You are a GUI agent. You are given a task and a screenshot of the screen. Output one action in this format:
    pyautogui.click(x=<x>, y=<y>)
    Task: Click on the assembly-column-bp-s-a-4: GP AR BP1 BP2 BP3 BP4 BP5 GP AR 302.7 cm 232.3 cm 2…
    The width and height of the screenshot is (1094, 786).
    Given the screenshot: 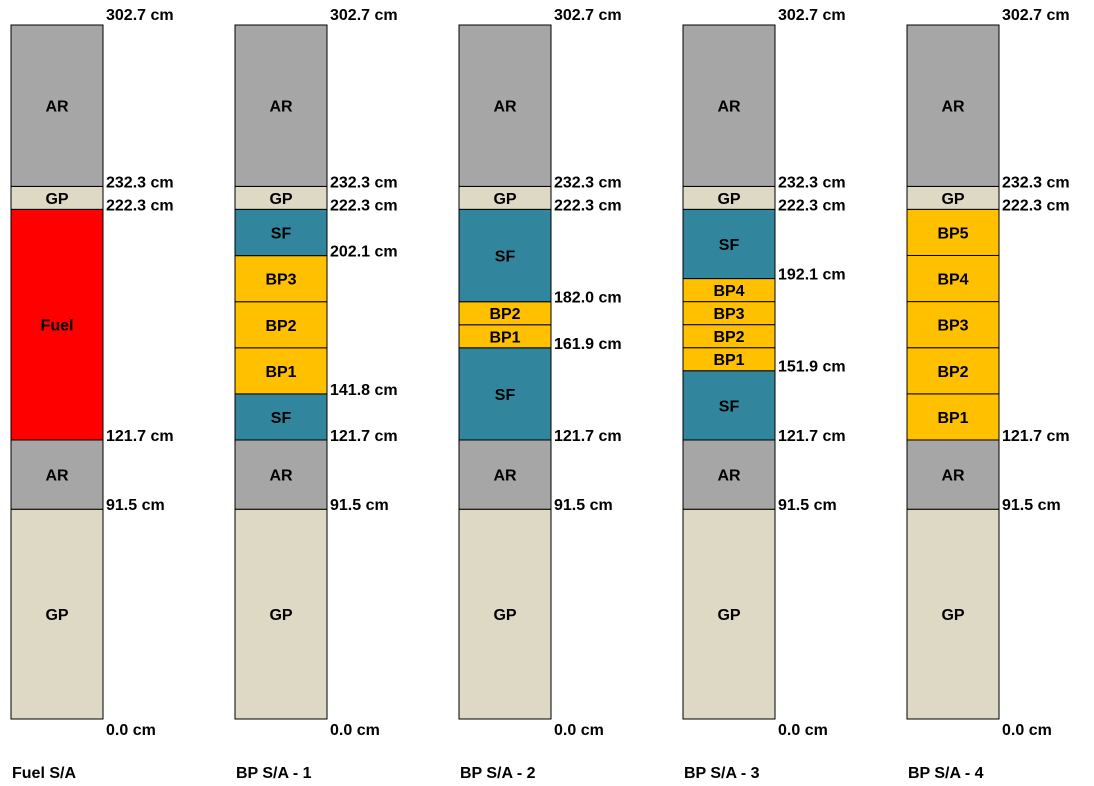 What is the action you would take?
    pyautogui.click(x=988, y=394)
    